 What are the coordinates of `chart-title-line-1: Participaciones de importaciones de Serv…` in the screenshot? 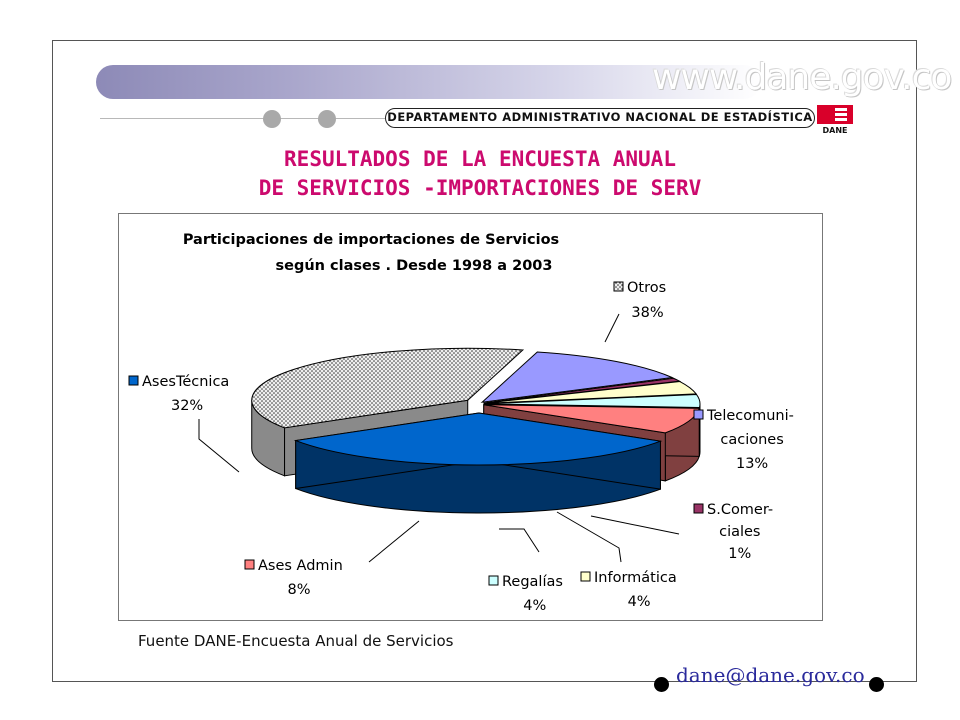 It's located at (371, 240).